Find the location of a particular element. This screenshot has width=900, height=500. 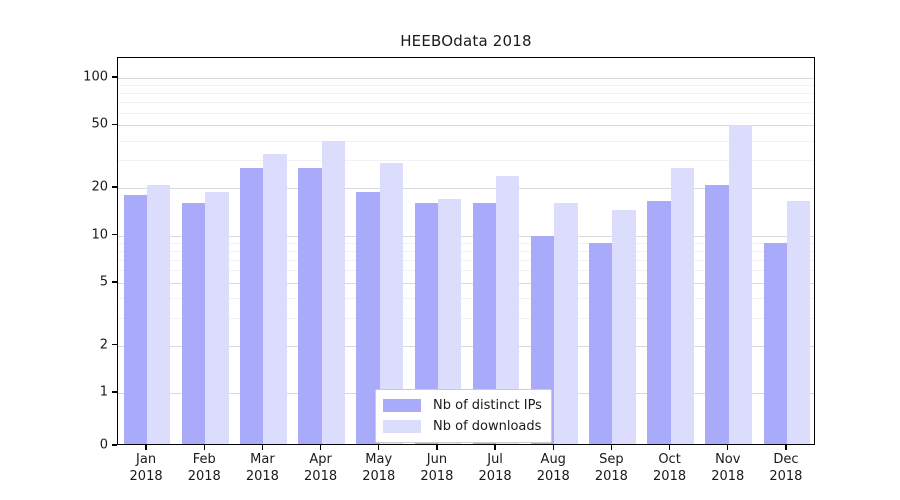

bar-dec-downloads is located at coordinates (798, 322).